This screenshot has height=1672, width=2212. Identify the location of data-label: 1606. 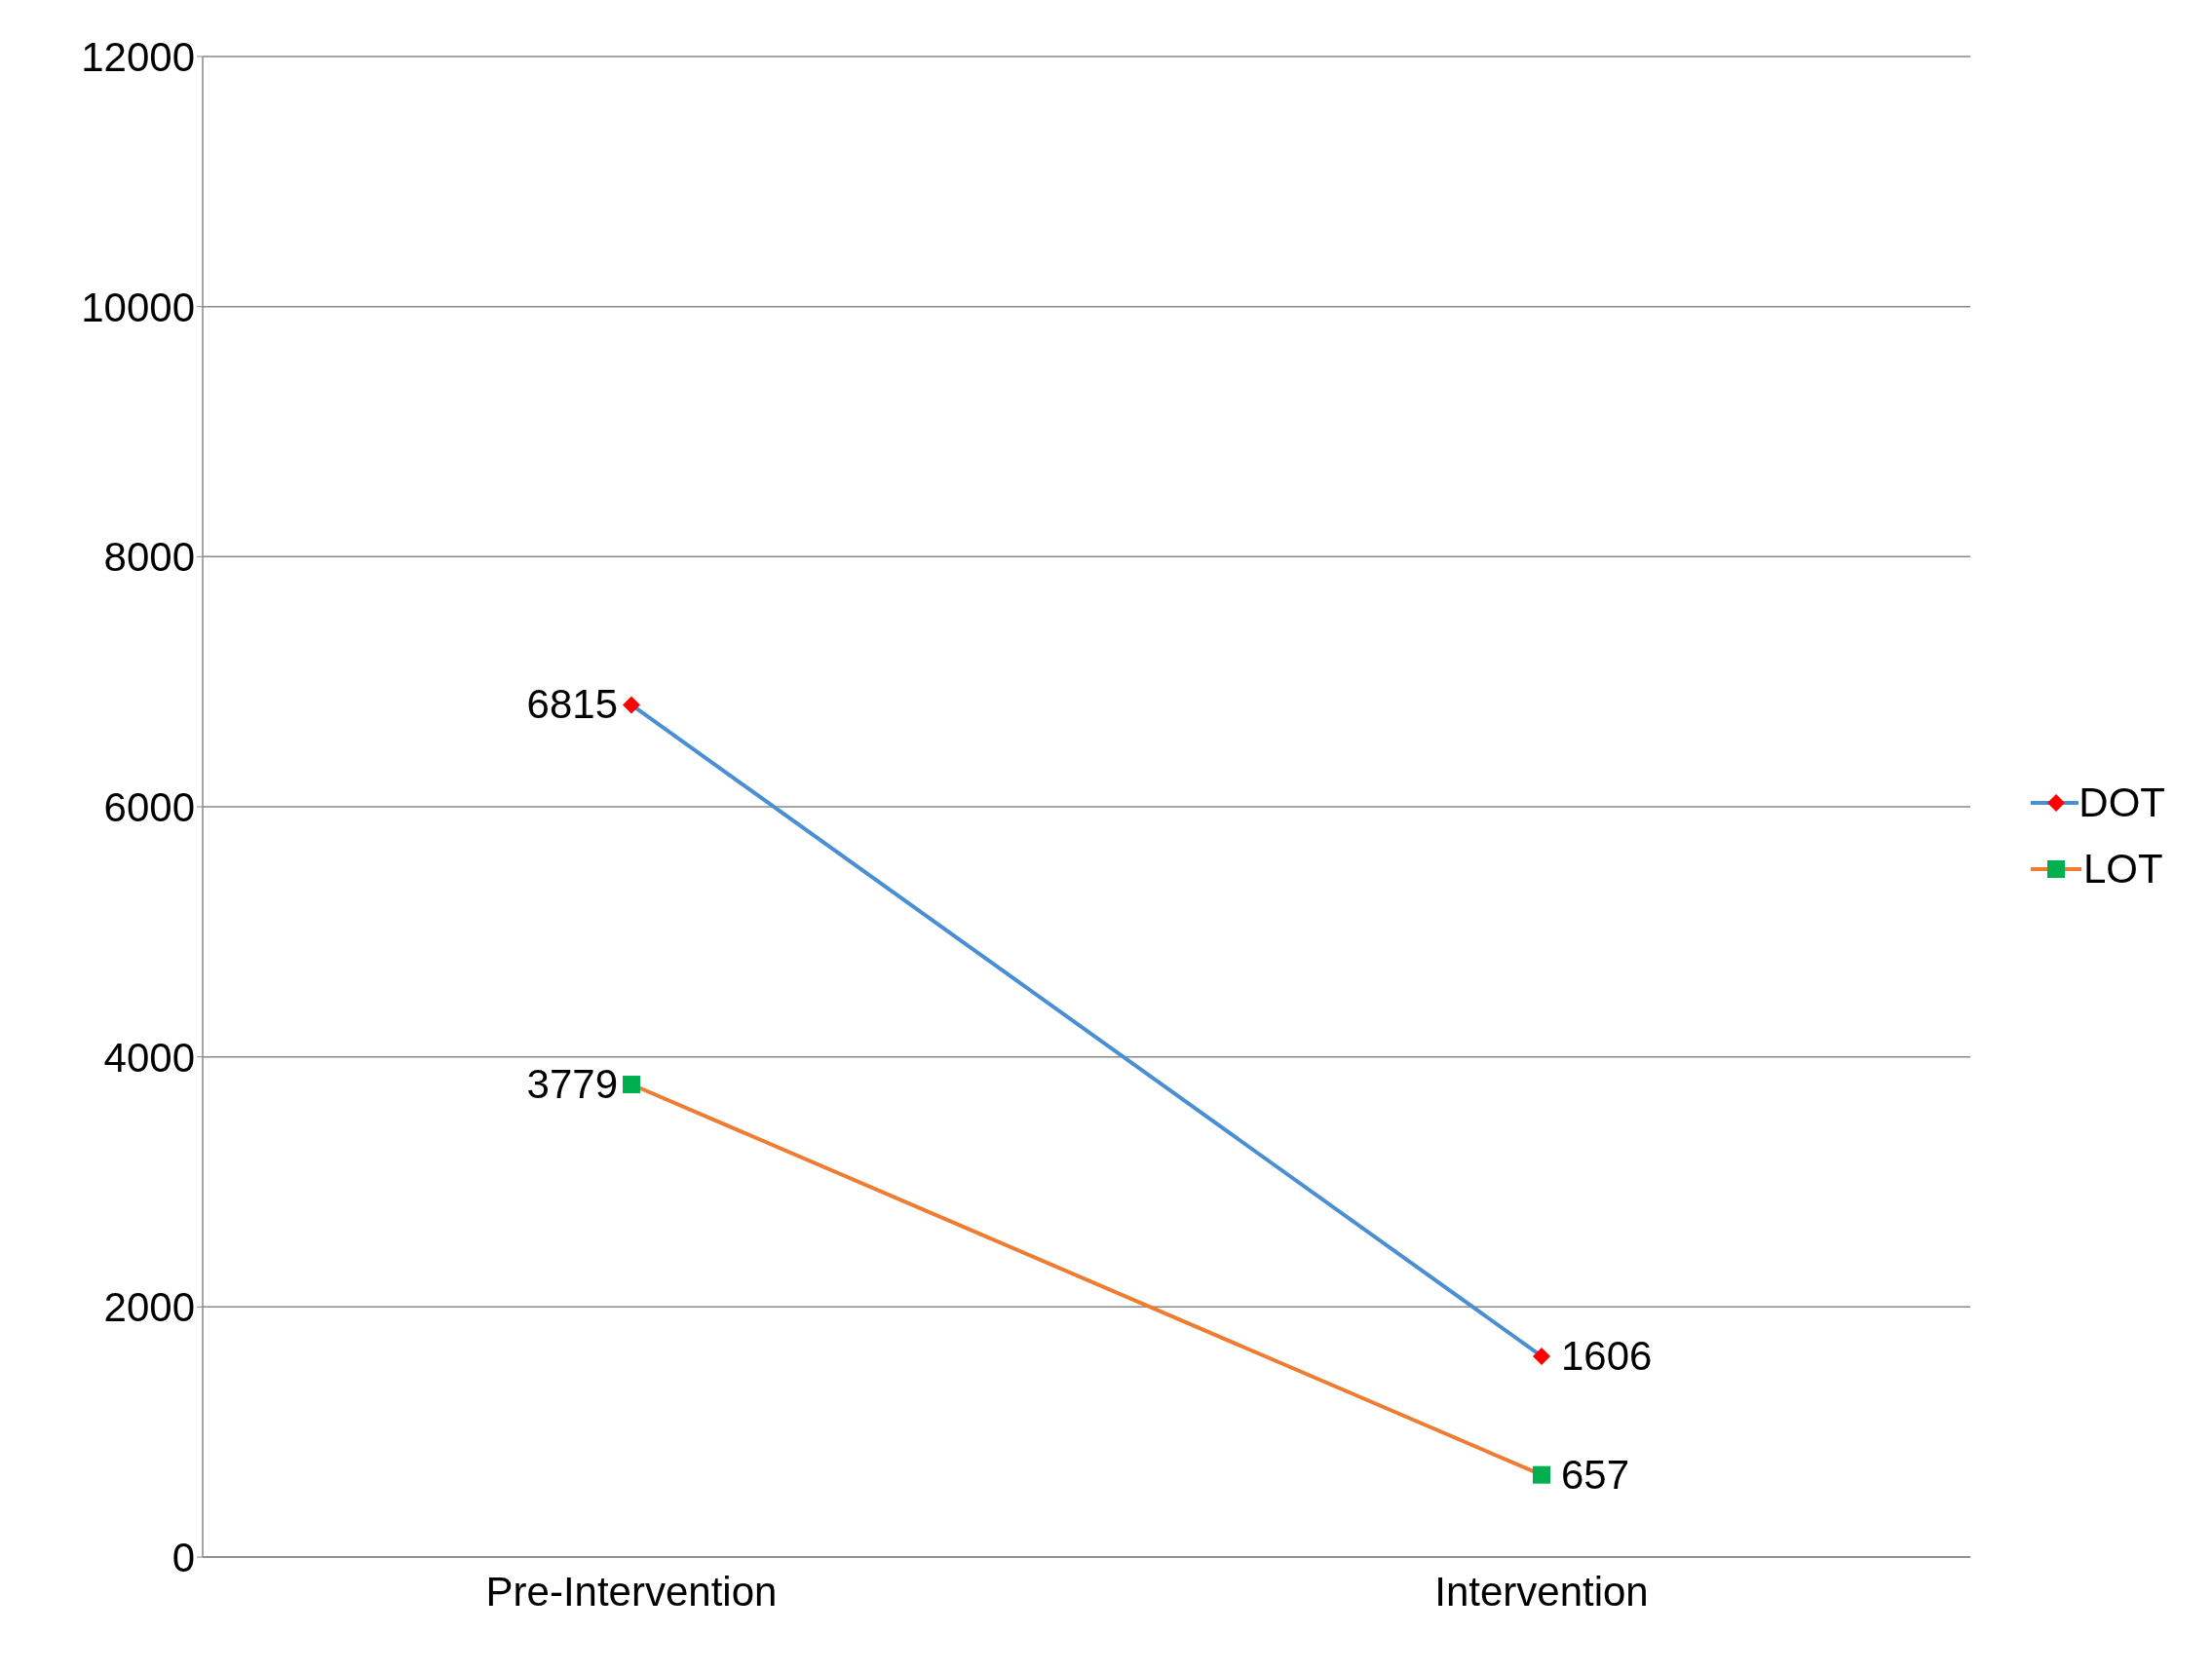
(1607, 1355).